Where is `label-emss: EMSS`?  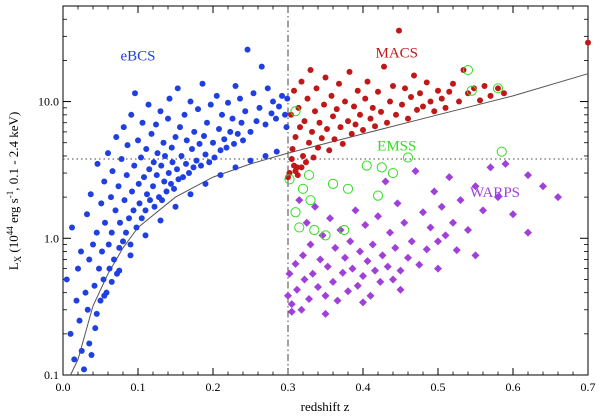 label-emss: EMSS is located at coordinates (396, 146).